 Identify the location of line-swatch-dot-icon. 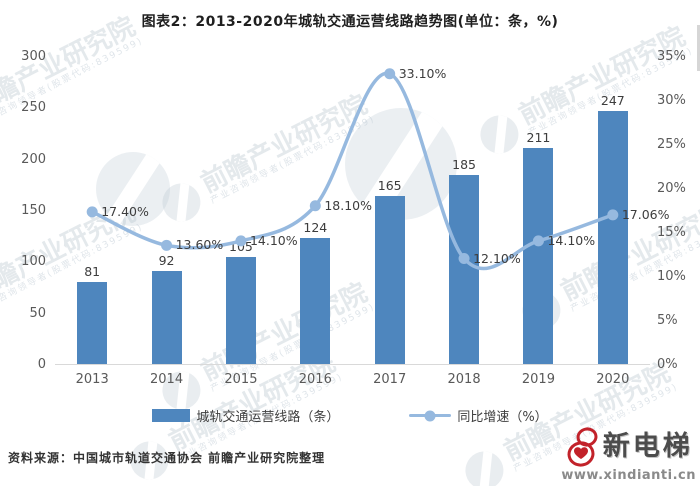
(430, 415).